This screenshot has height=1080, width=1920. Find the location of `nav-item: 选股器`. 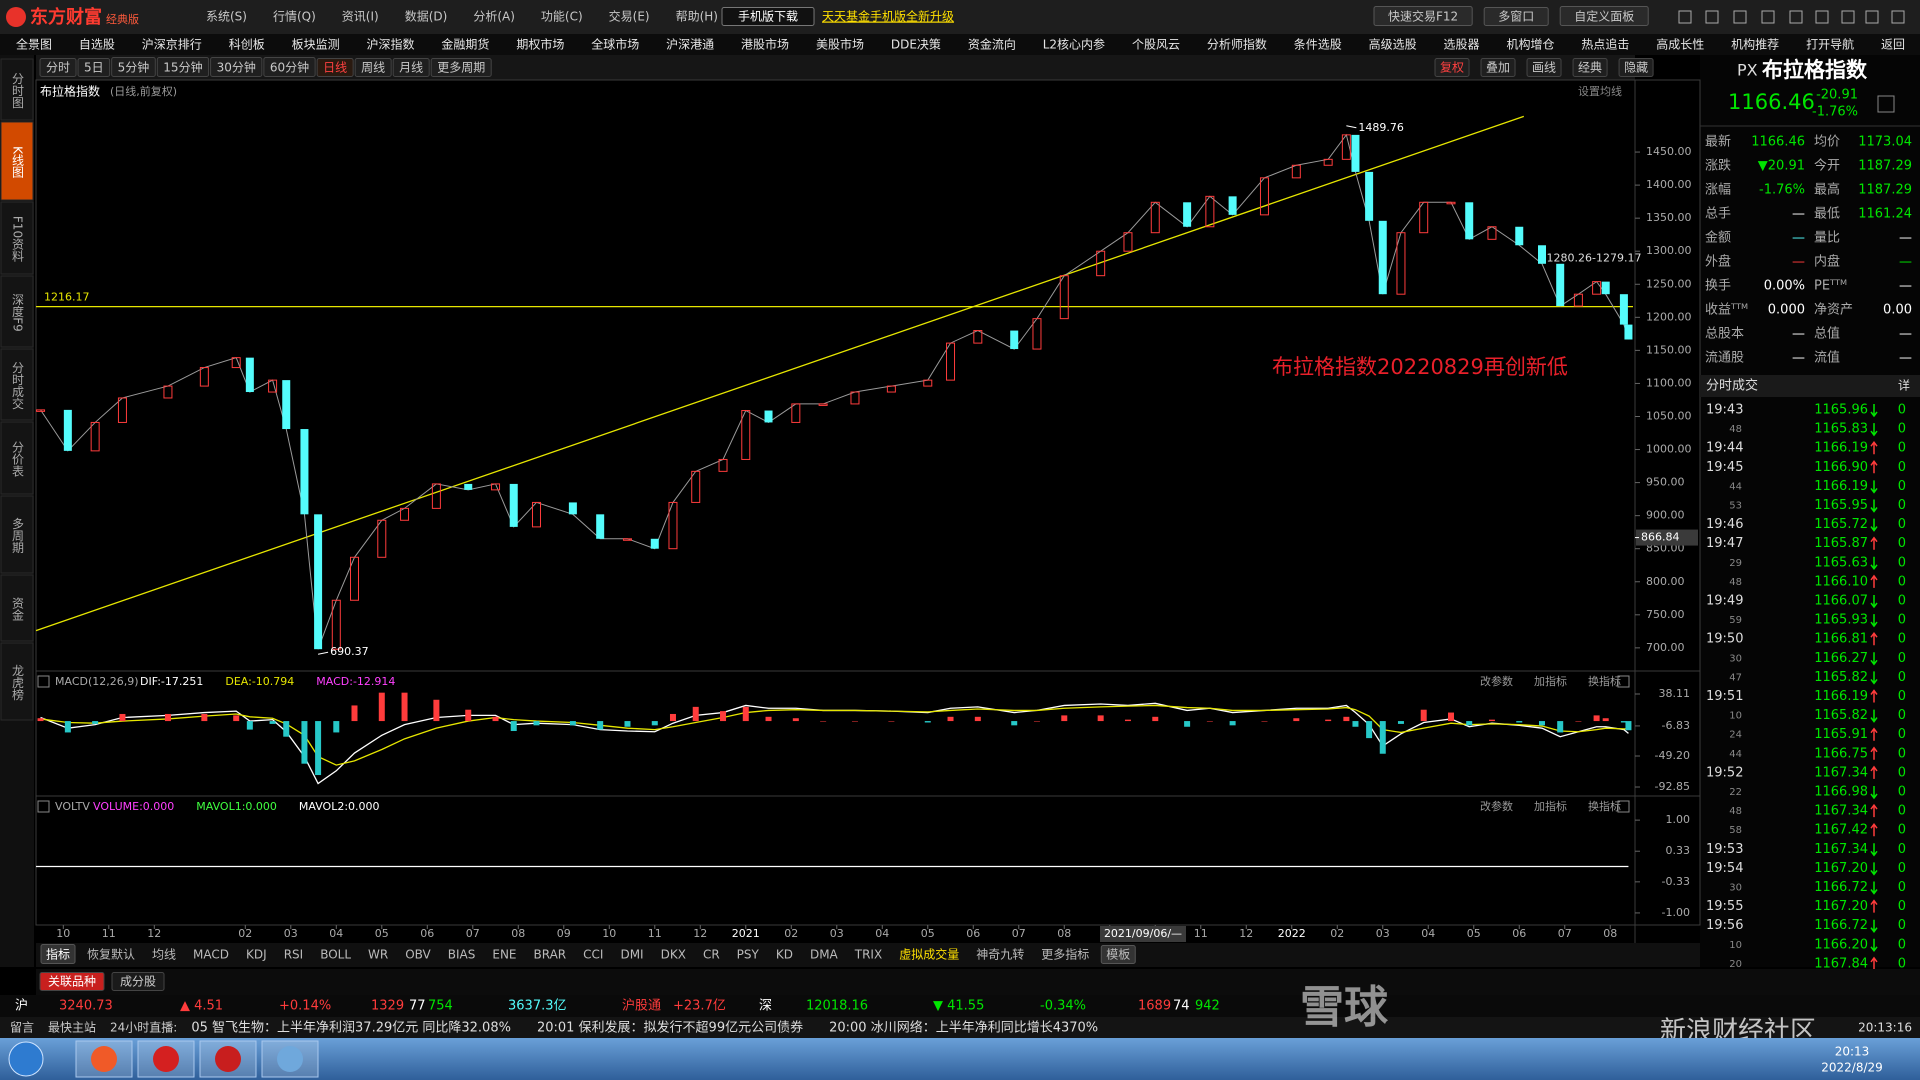

nav-item: 选股器 is located at coordinates (1462, 45).